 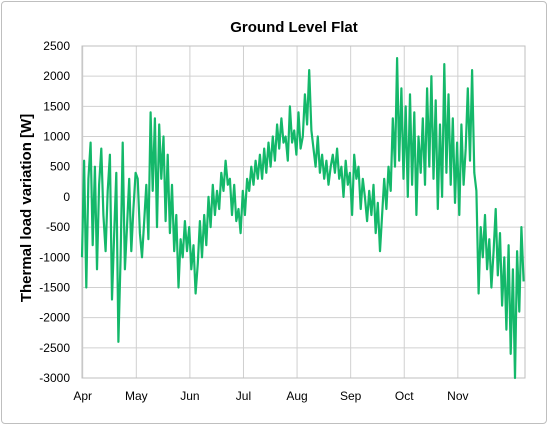 What do you see at coordinates (54, 348) in the screenshot?
I see `y-tick-label: -2500` at bounding box center [54, 348].